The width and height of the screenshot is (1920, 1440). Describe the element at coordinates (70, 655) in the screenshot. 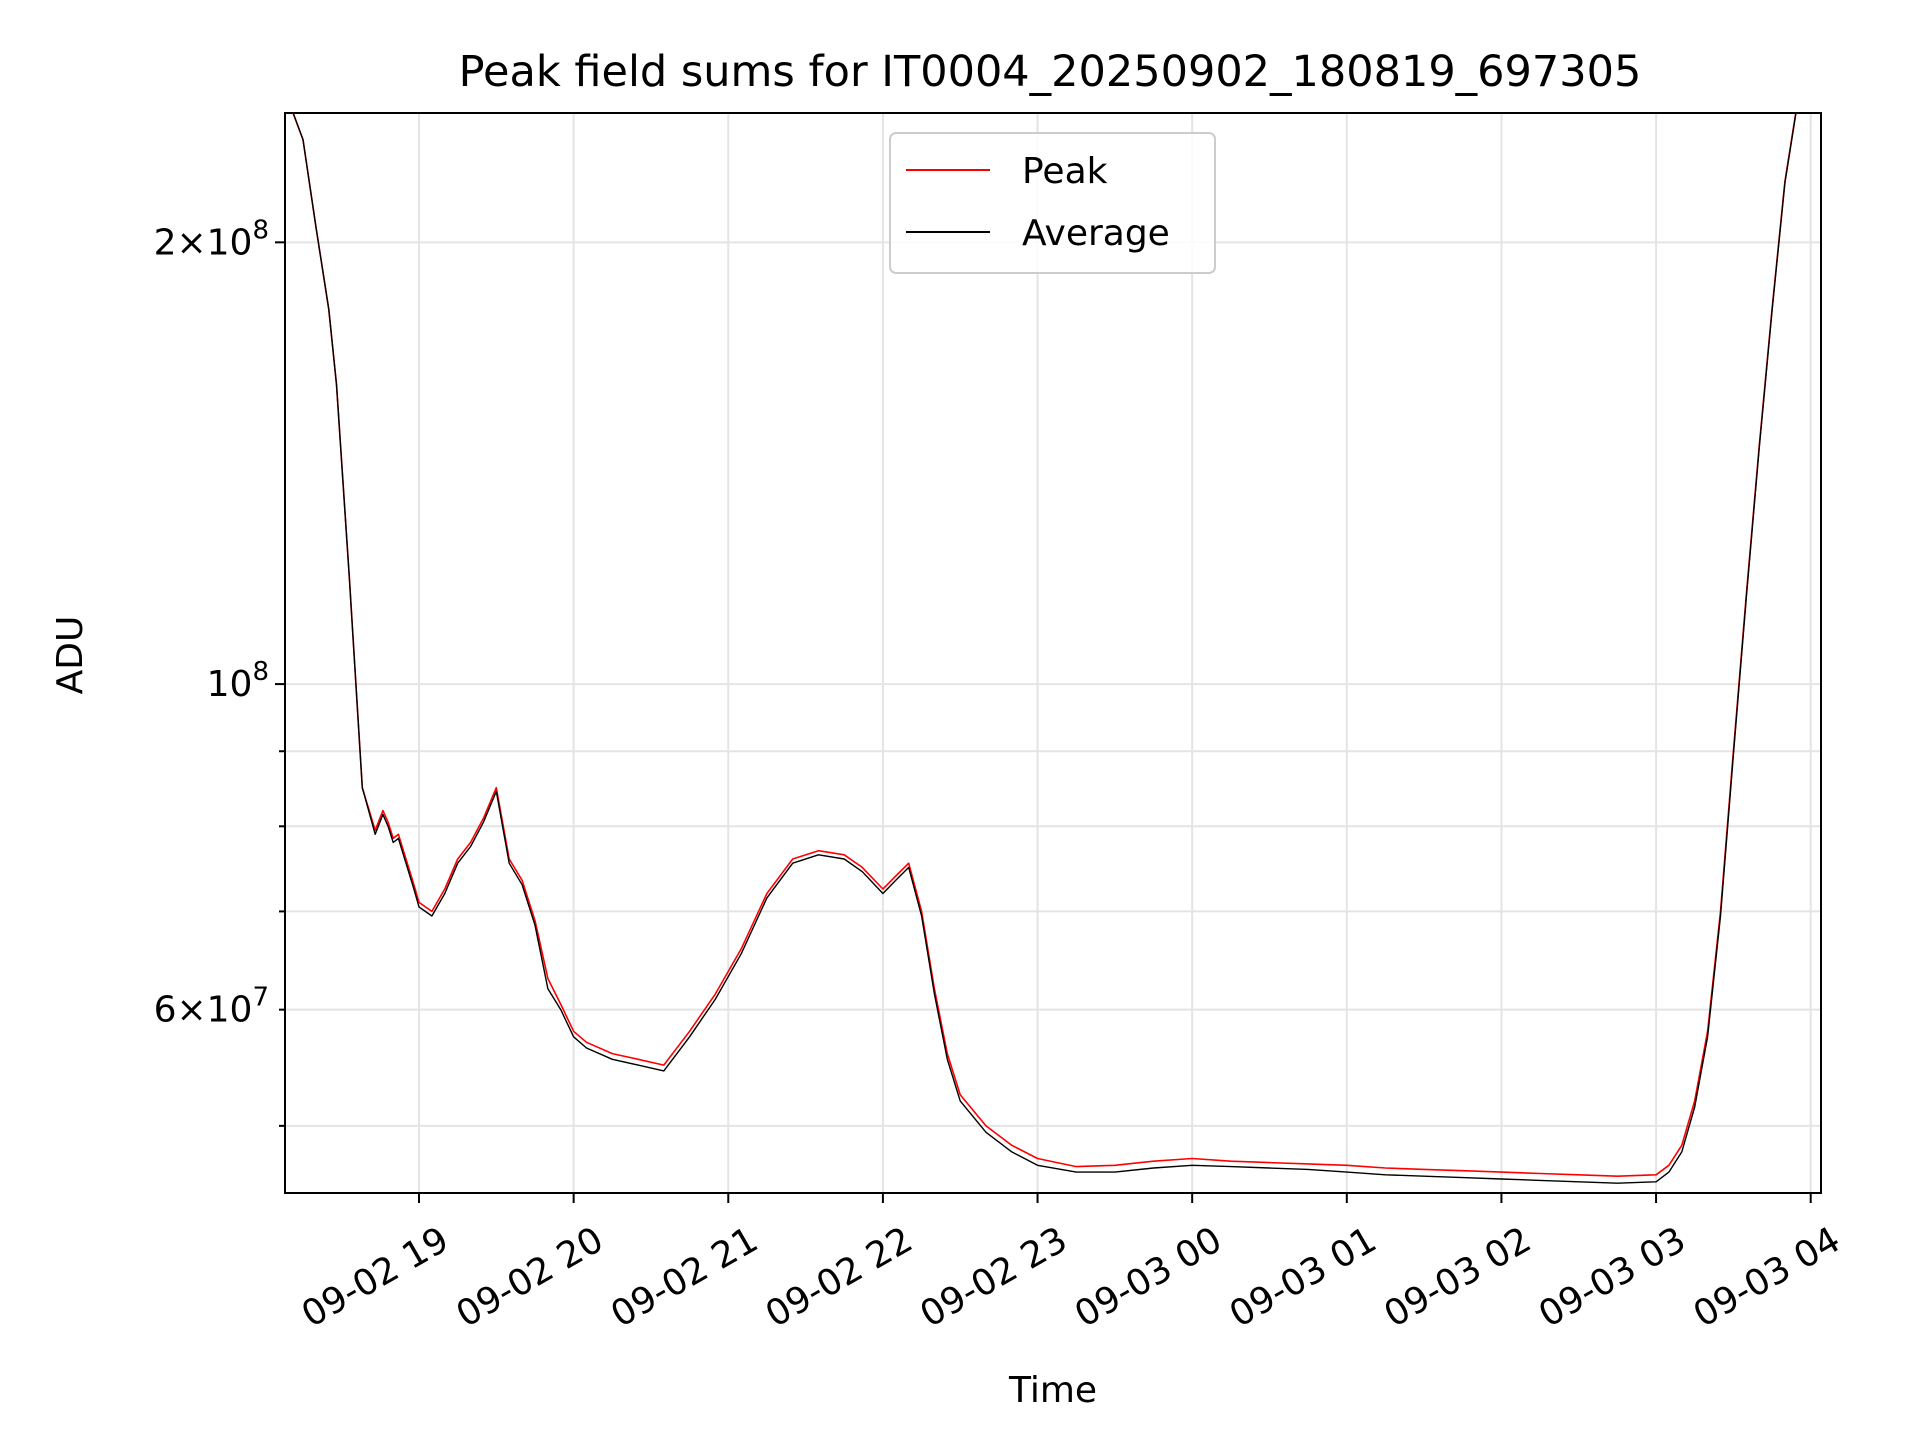

I see `y-axis-label: ADU` at that location.